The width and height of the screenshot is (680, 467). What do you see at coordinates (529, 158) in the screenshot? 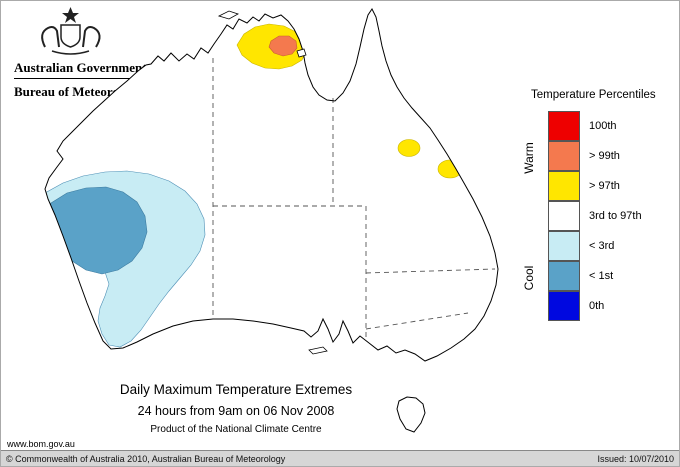
I see `warm-axis-label: Warm` at bounding box center [529, 158].